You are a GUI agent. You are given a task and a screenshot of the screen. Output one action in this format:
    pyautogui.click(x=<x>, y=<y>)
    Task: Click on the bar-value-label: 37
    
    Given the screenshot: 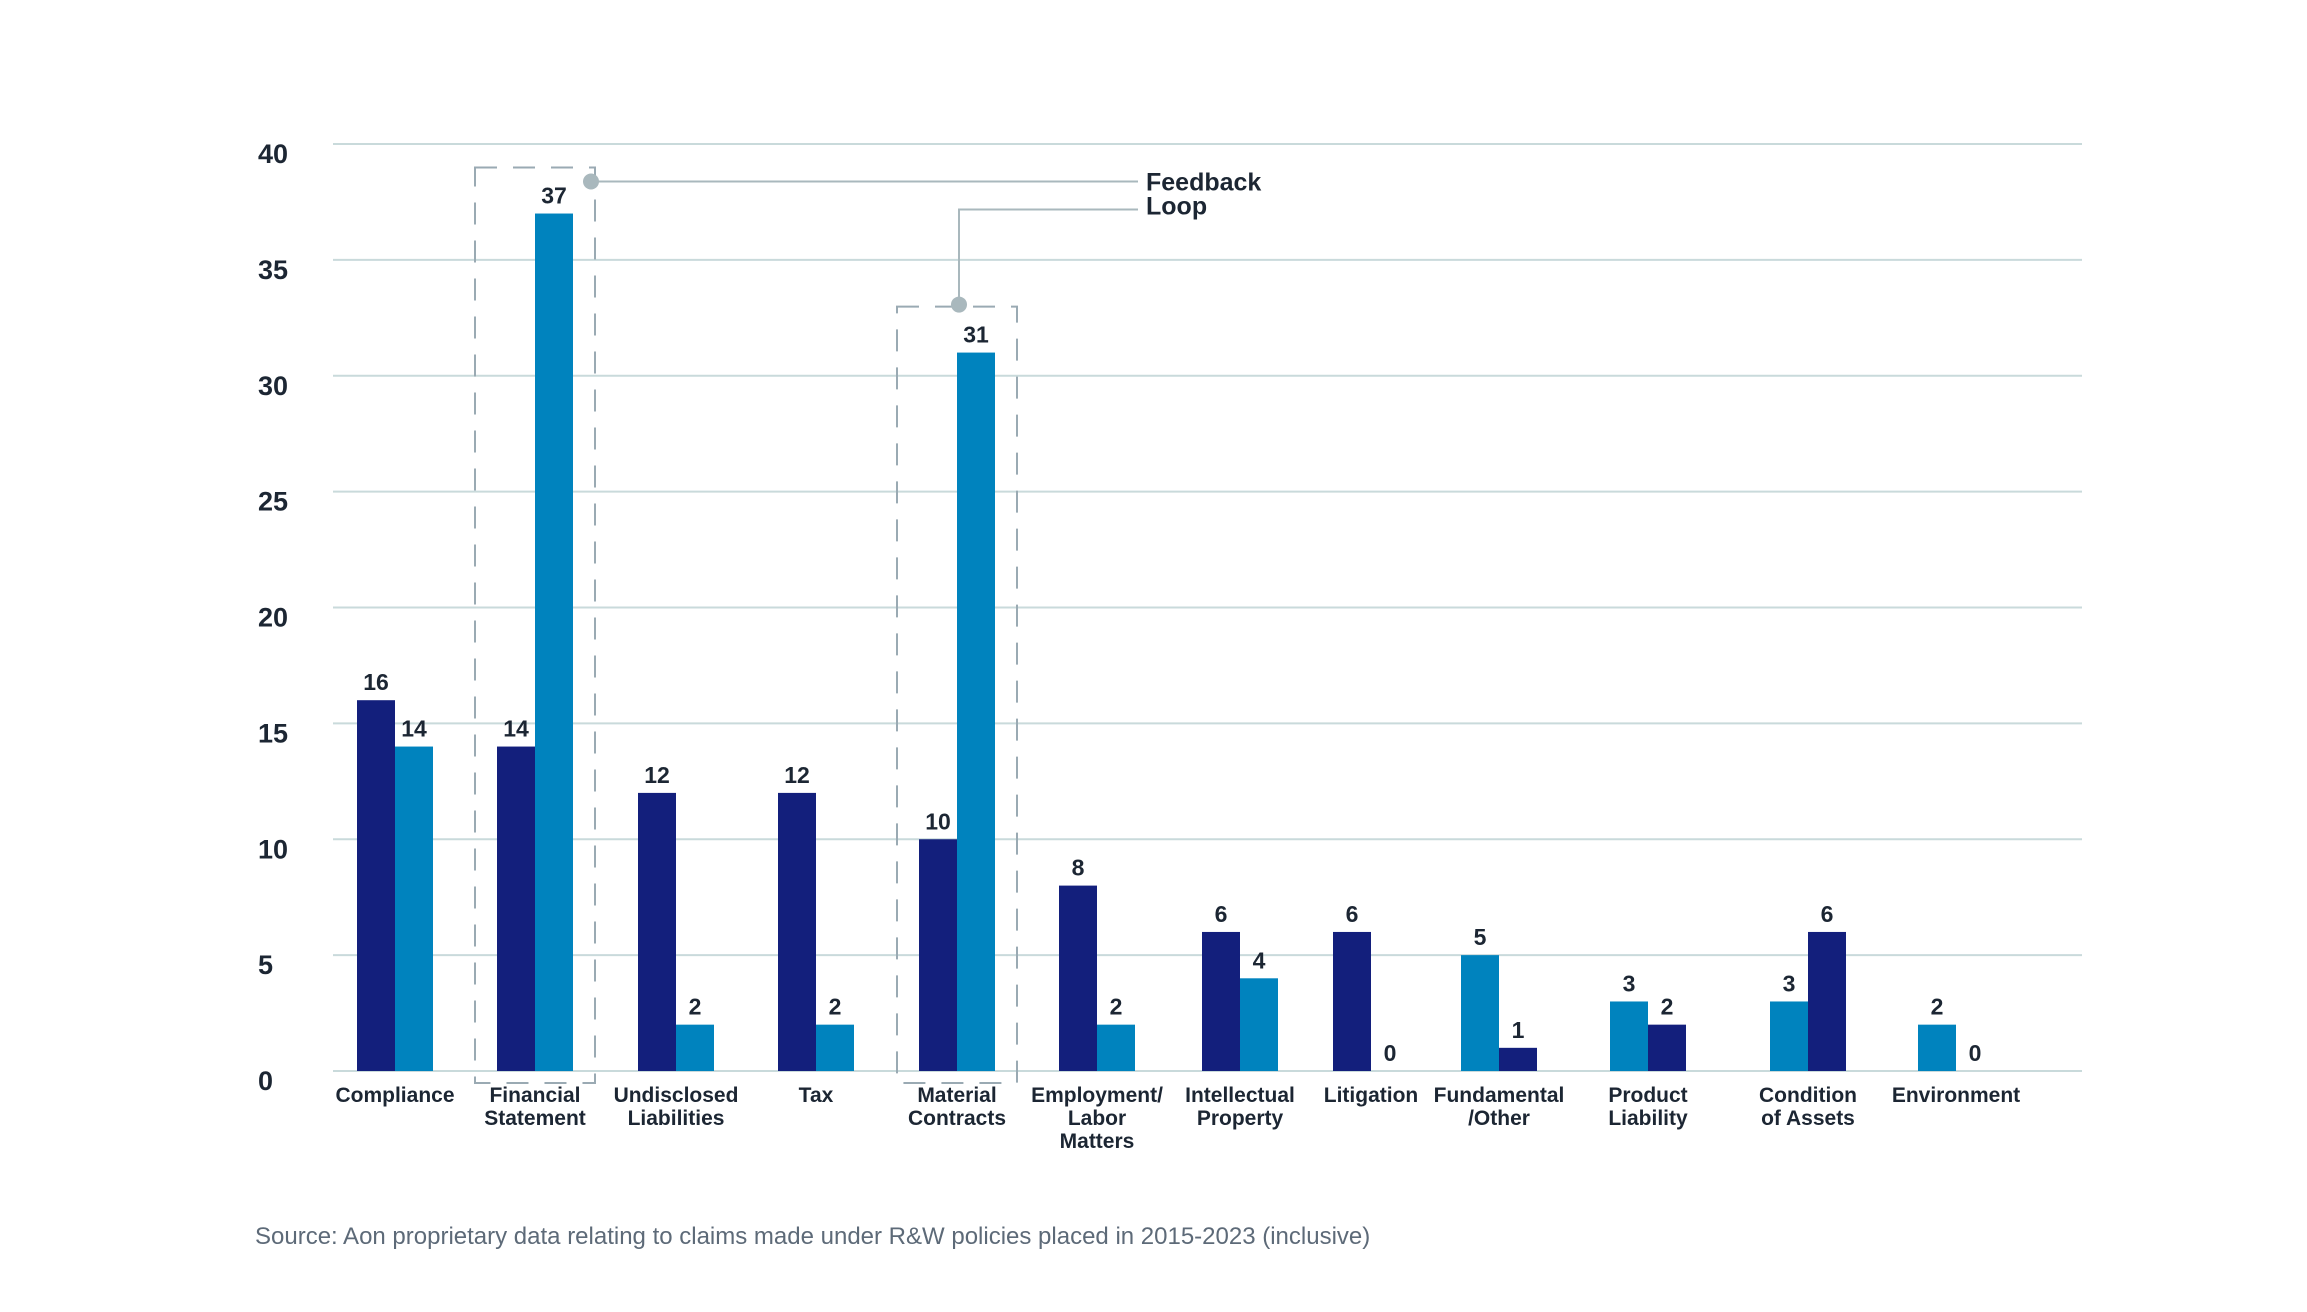 What is the action you would take?
    pyautogui.click(x=554, y=196)
    